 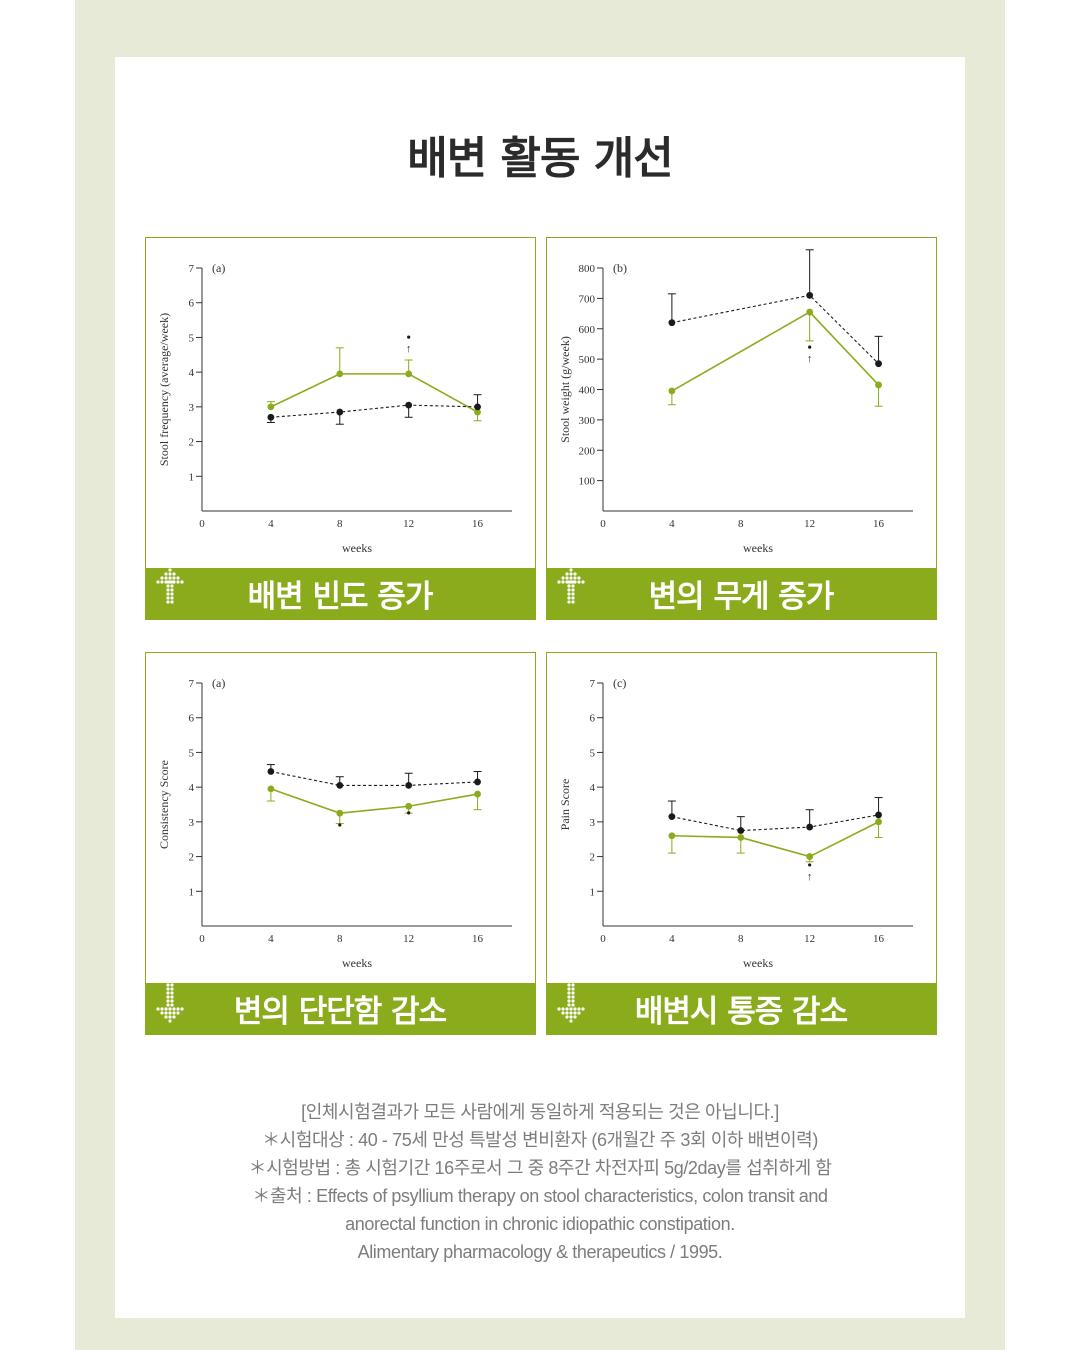 I want to click on y-axis-label: Stool weight (g/week), so click(x=565, y=389).